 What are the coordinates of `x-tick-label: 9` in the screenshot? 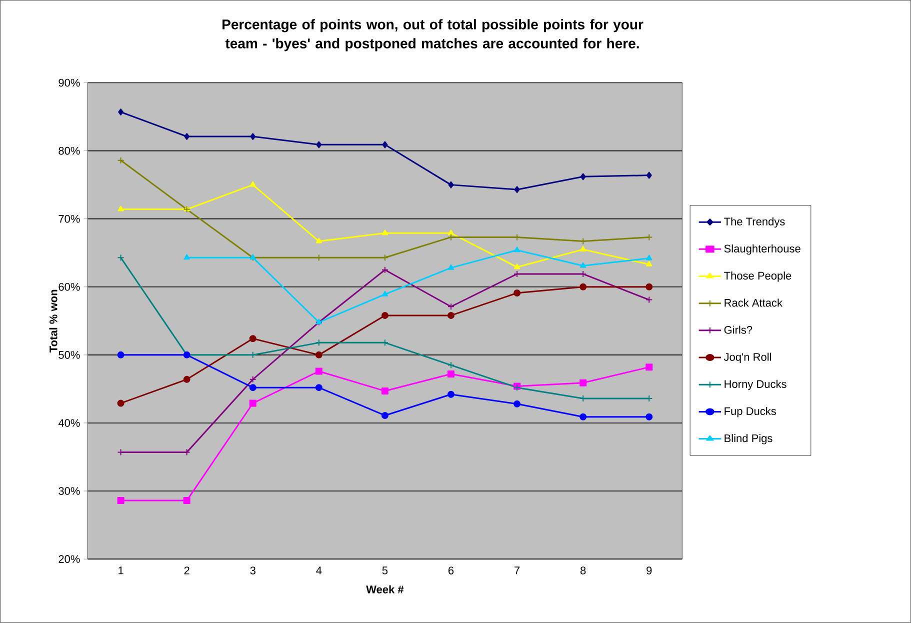 It's located at (649, 570).